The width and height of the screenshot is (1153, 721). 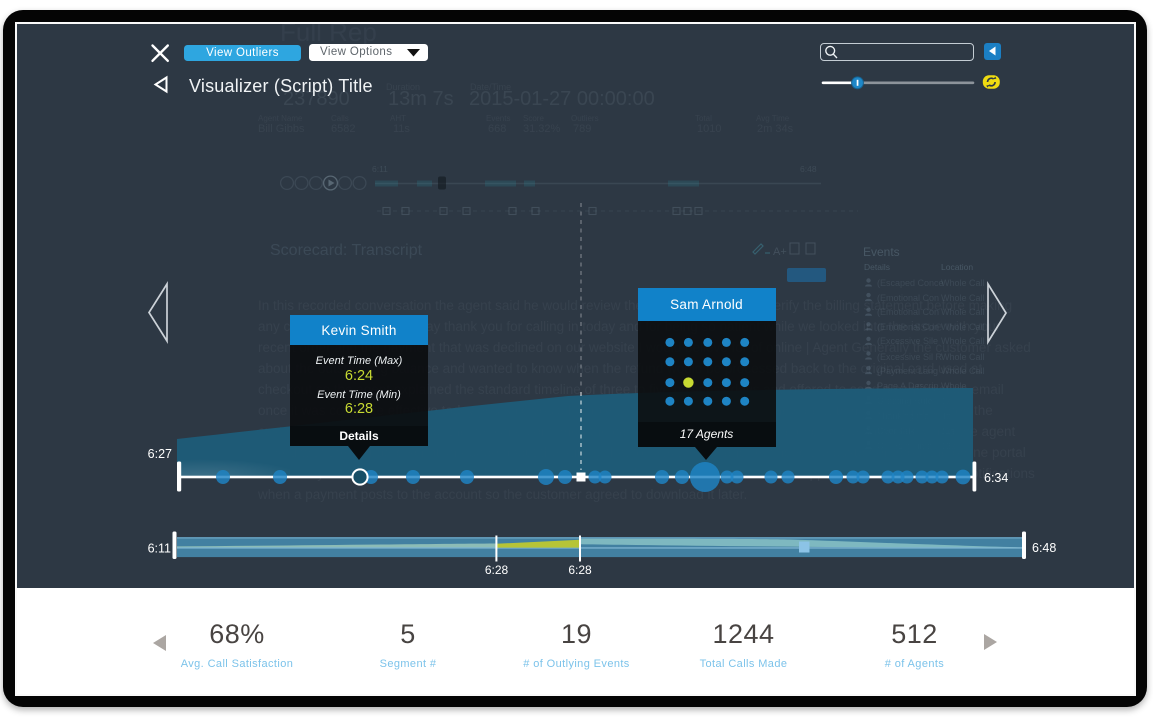 I want to click on svg-text: 6:34, so click(x=996, y=478).